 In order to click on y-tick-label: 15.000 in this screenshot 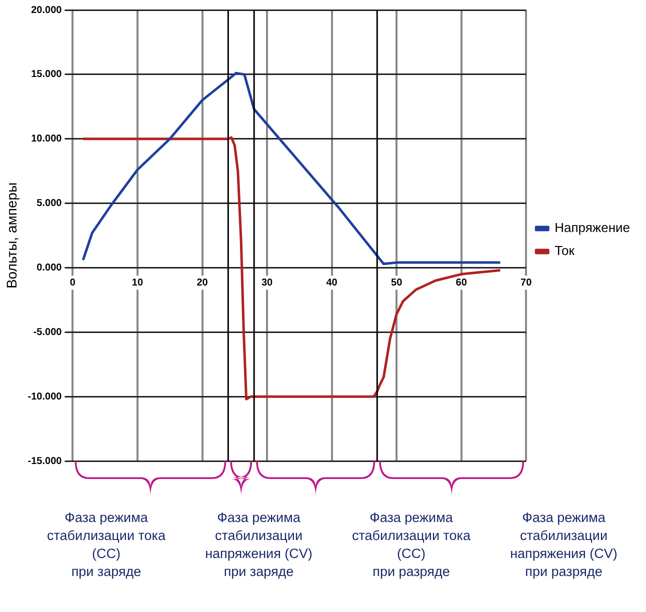, I will do `click(46, 74)`.